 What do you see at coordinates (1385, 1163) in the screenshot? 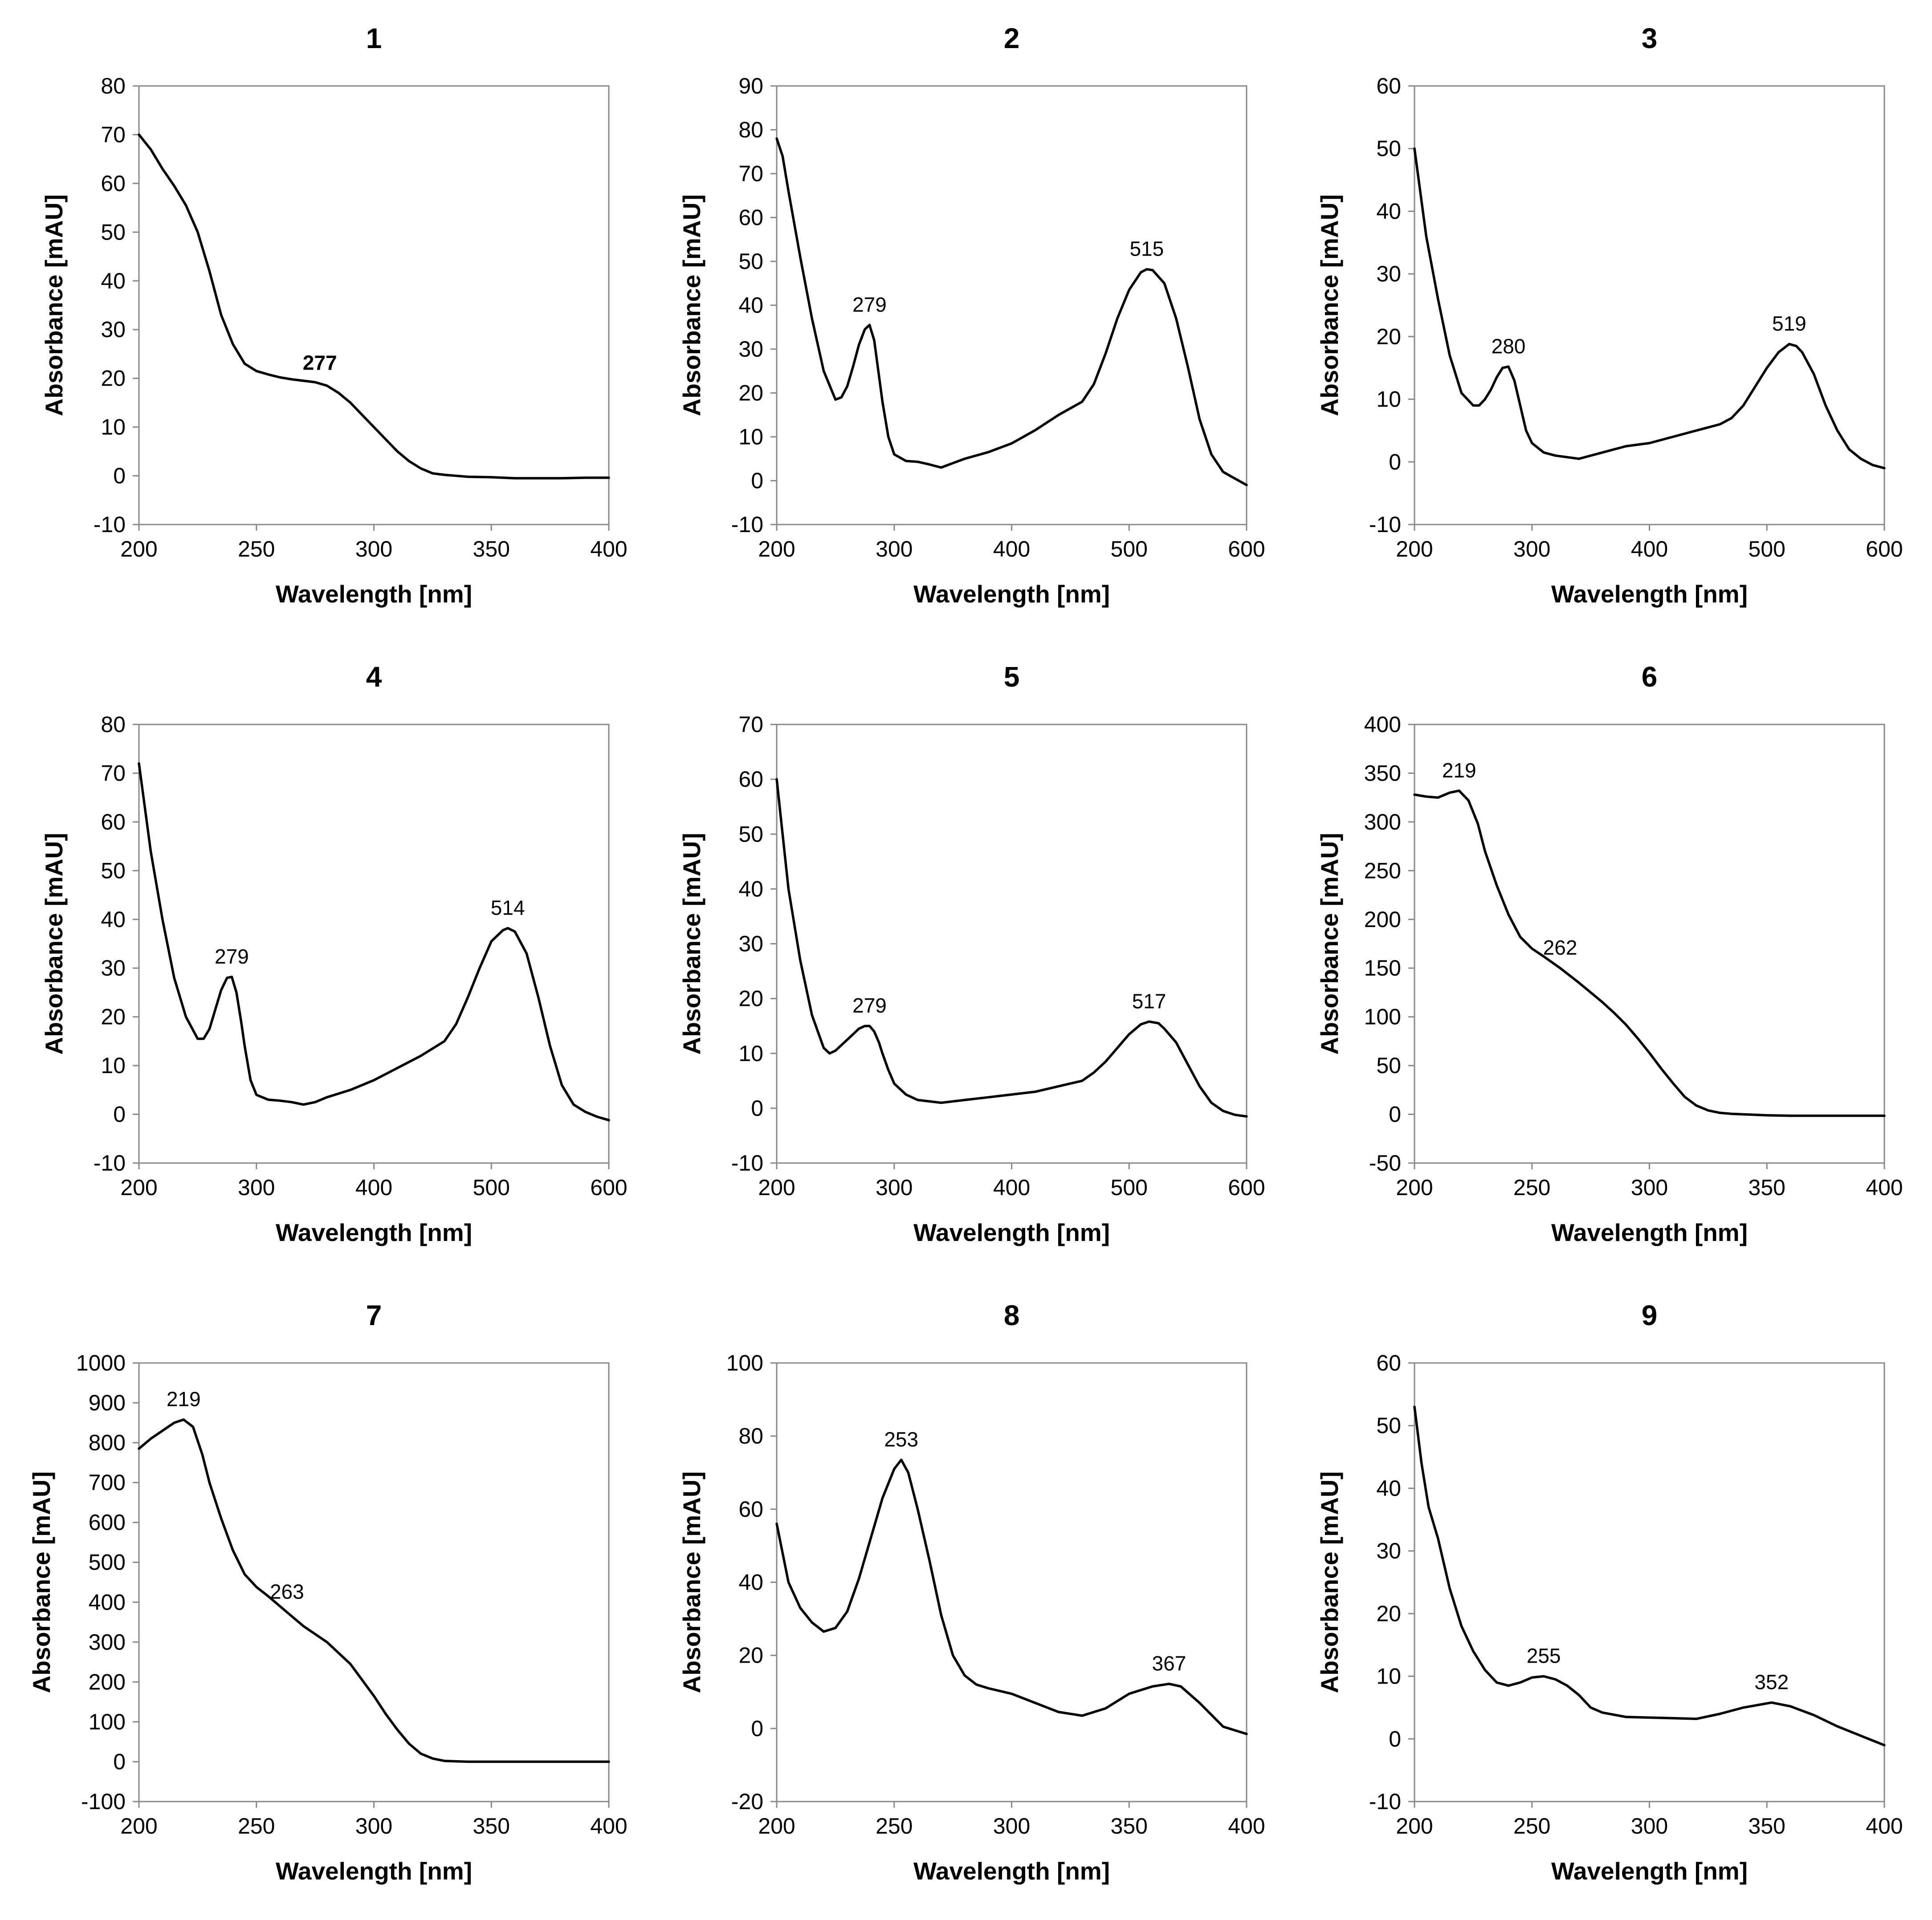
I see `y-tick-label: -50` at bounding box center [1385, 1163].